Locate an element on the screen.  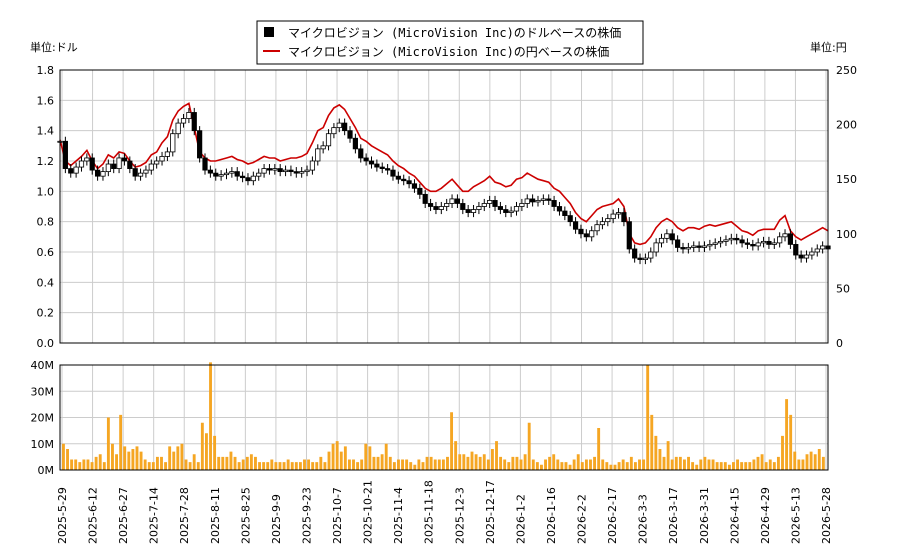
x-tick-label: 2026-3-31 is located at coordinates (704, 515).